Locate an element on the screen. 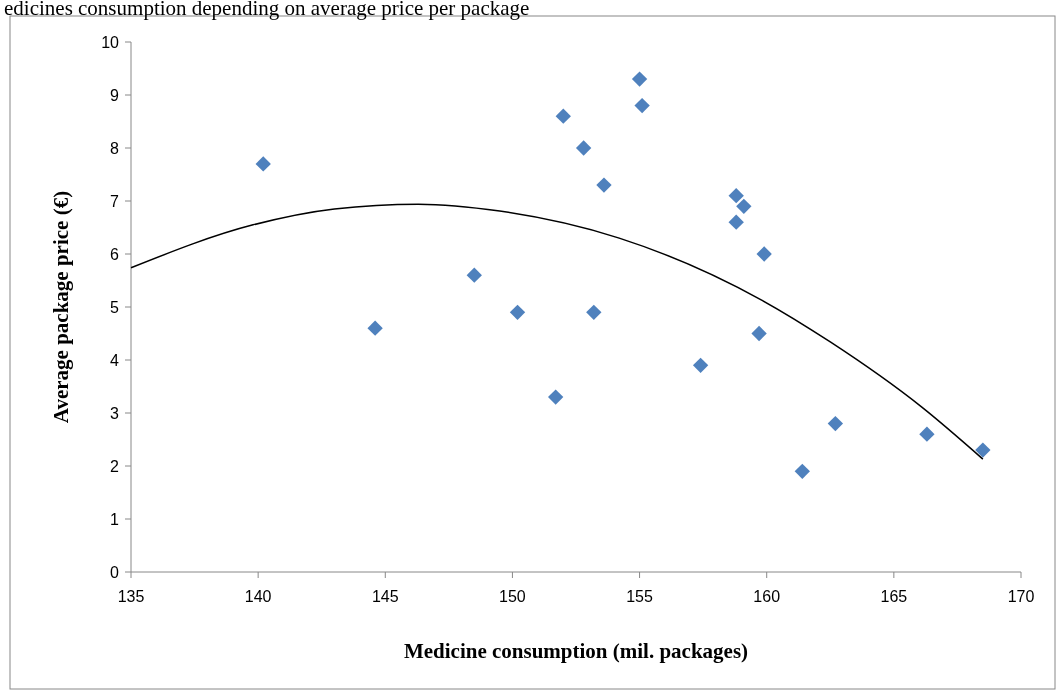 The image size is (1057, 691). y-tick-label: 9 is located at coordinates (115, 95).